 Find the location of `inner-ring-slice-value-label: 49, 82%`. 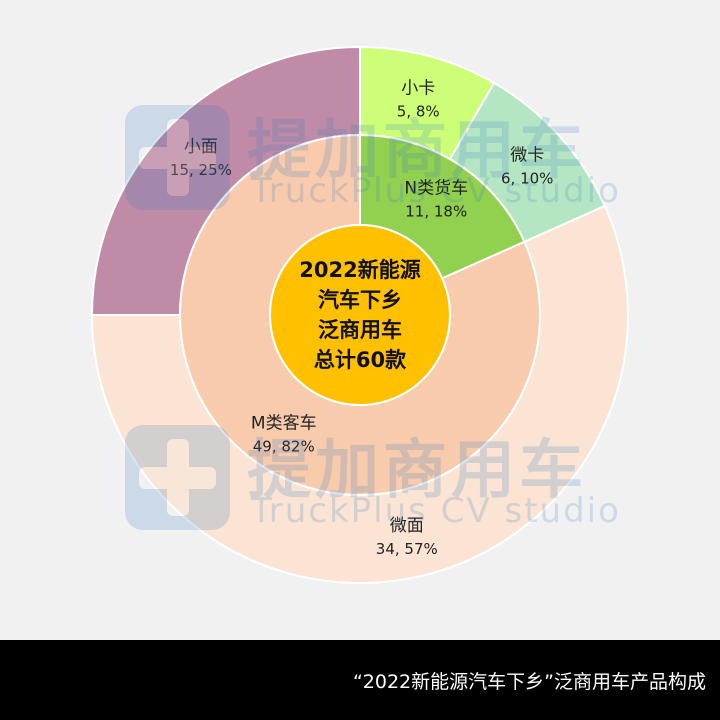

inner-ring-slice-value-label: 49, 82% is located at coordinates (284, 446).